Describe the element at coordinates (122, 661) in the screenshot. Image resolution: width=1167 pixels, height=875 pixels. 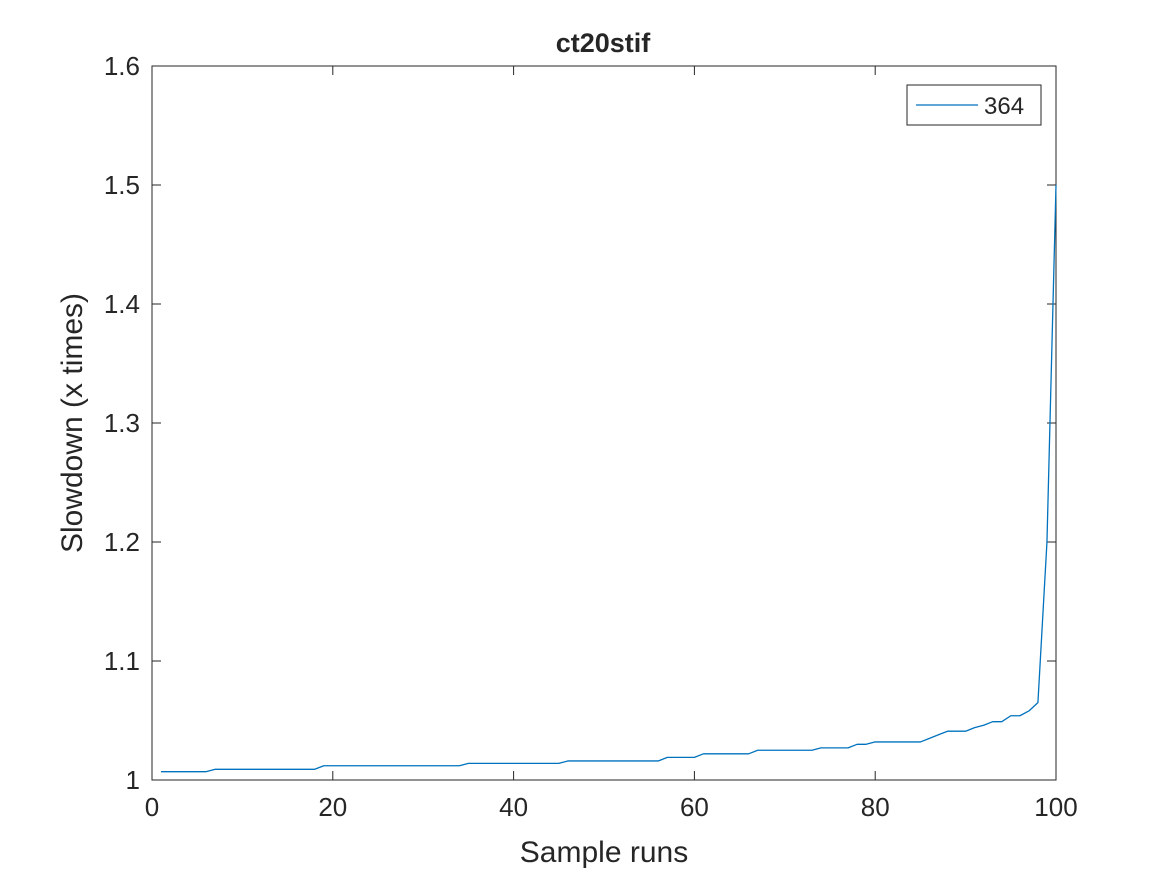
I see `y-tick-label: 1.1` at that location.